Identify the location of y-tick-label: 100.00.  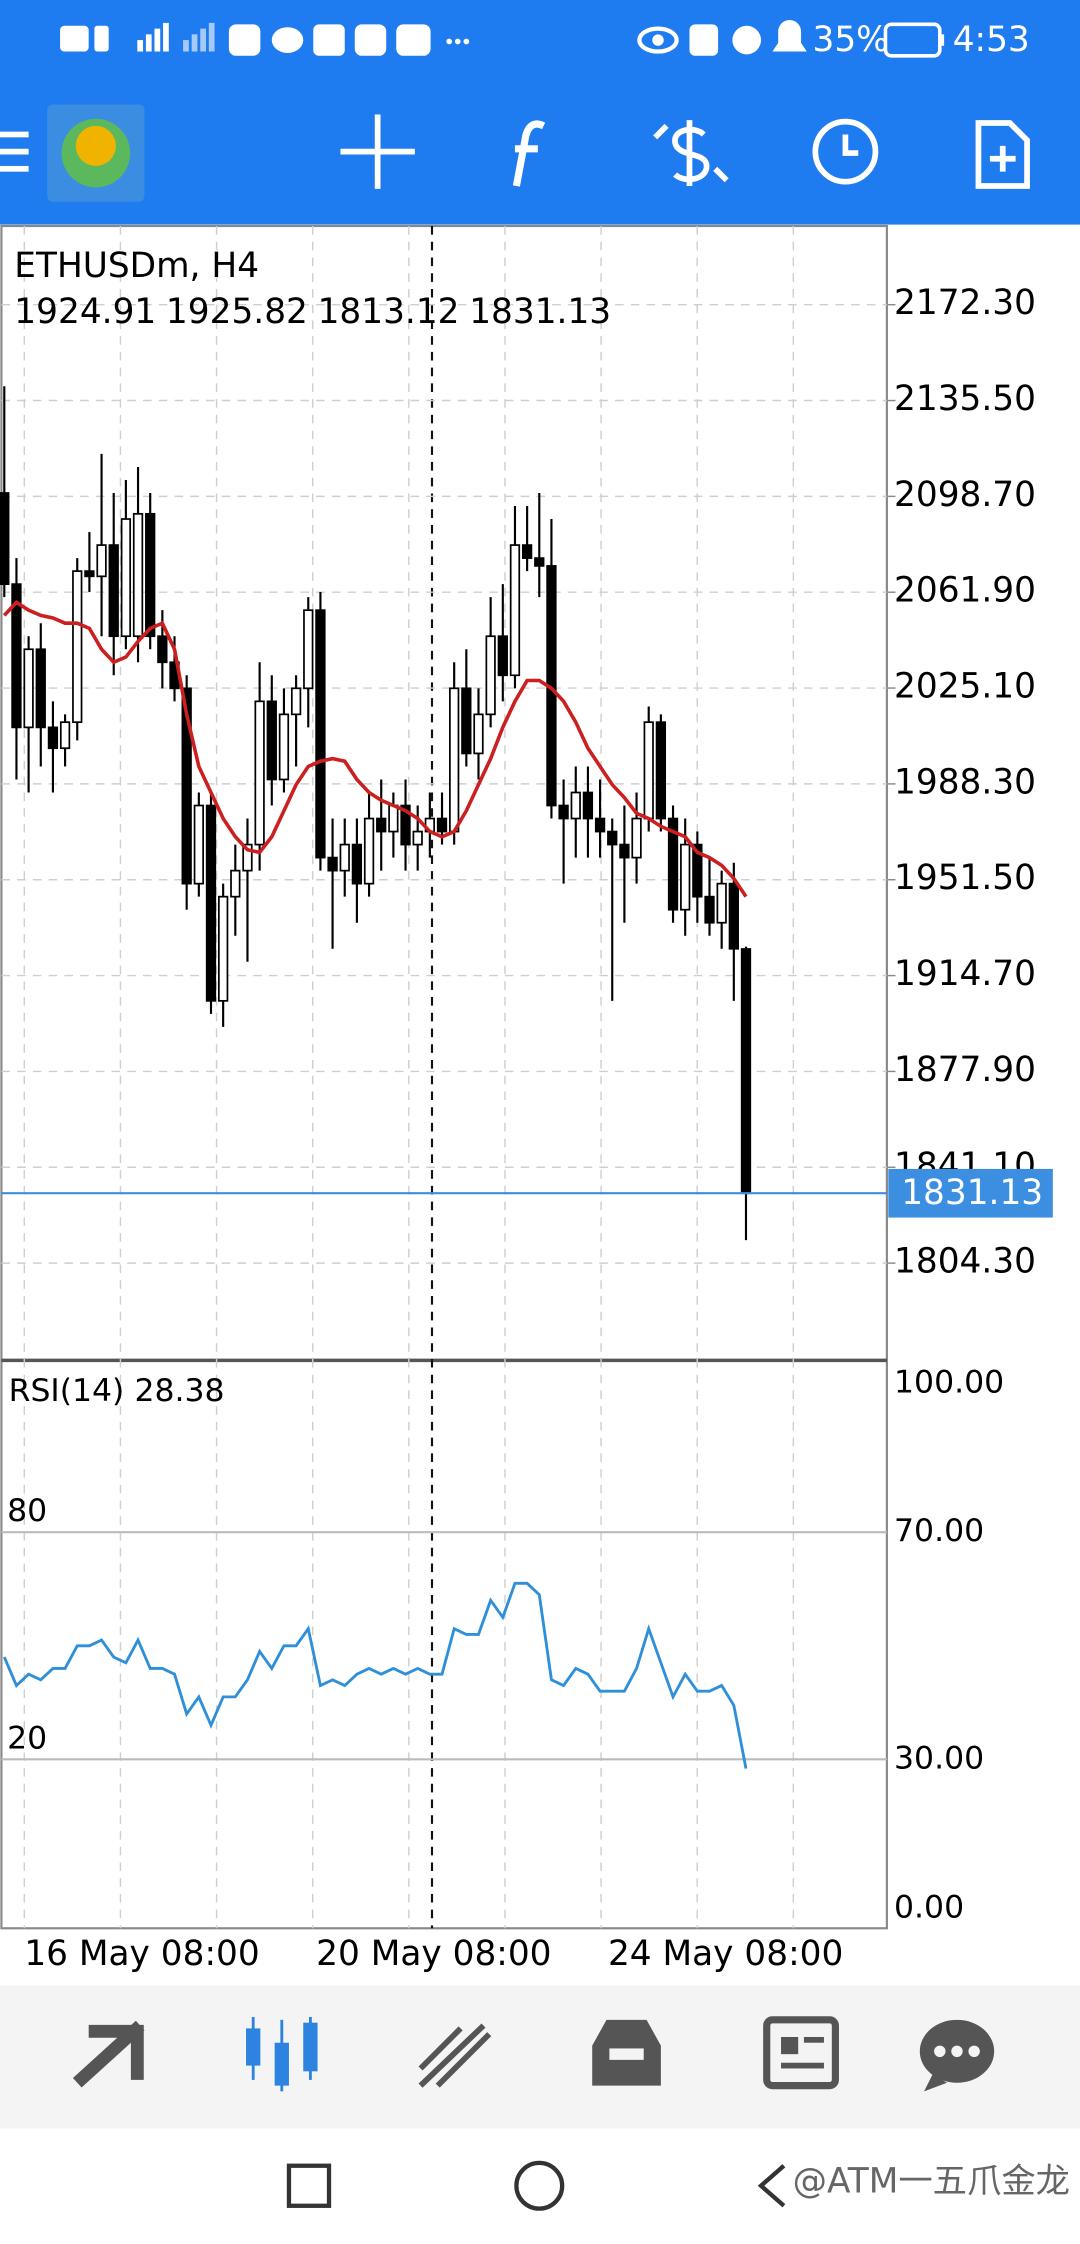
(949, 1382).